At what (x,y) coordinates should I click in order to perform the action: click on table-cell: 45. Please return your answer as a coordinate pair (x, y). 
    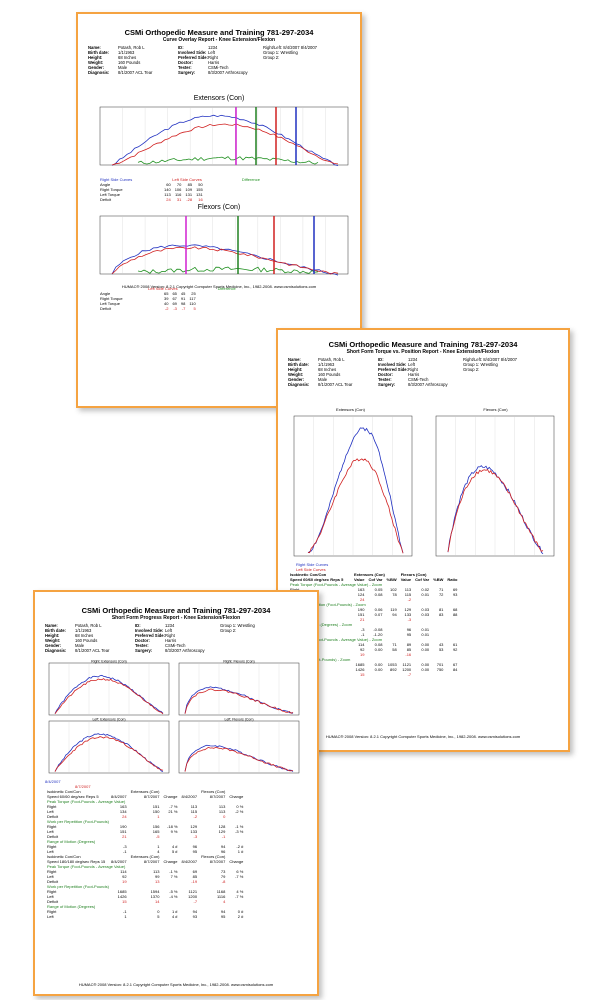
    Looking at the image, I should click on (183, 293).